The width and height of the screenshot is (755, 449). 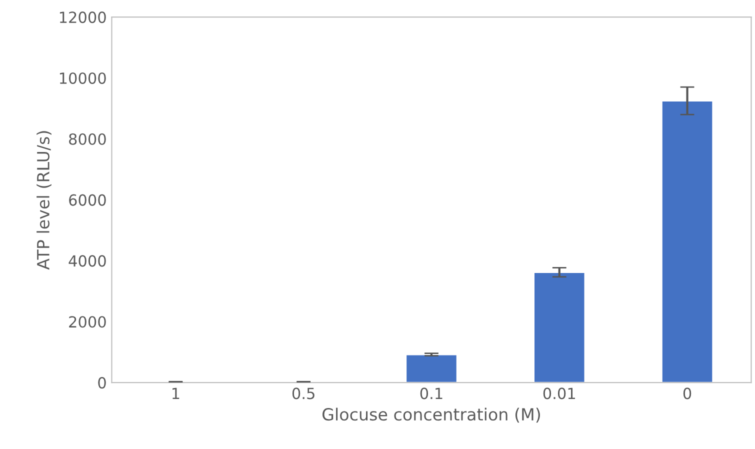 What do you see at coordinates (687, 394) in the screenshot?
I see `x-tick-label: 0` at bounding box center [687, 394].